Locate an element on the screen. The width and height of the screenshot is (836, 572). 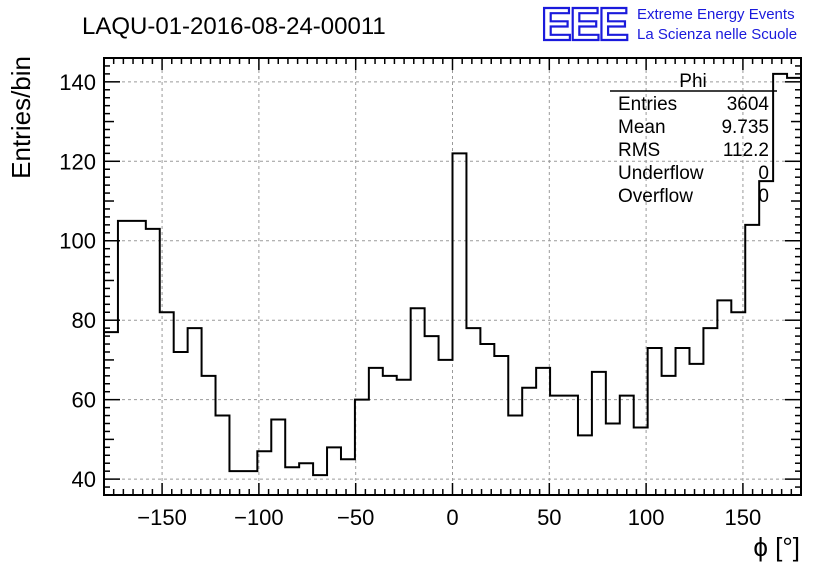
logo-line-2: La Scienza nelle Scuole is located at coordinates (717, 34).